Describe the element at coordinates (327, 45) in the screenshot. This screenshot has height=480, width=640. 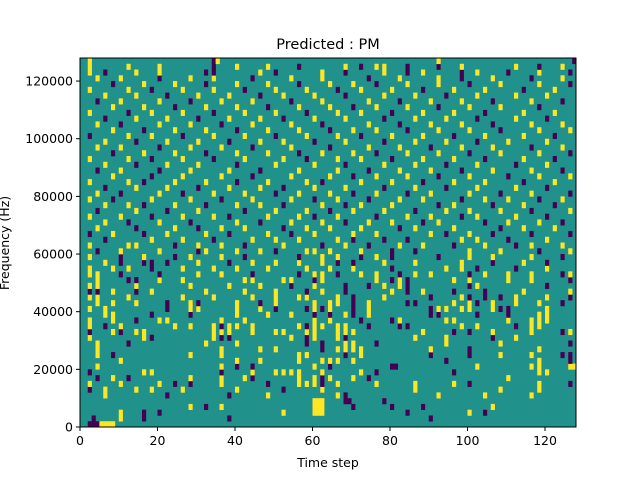
I see `chart-title: Predicted : PM` at that location.